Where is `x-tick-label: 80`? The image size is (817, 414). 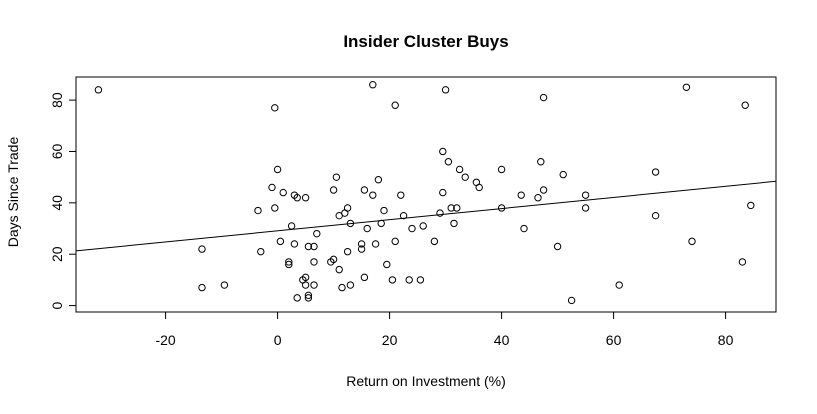
x-tick-label: 80 is located at coordinates (726, 340).